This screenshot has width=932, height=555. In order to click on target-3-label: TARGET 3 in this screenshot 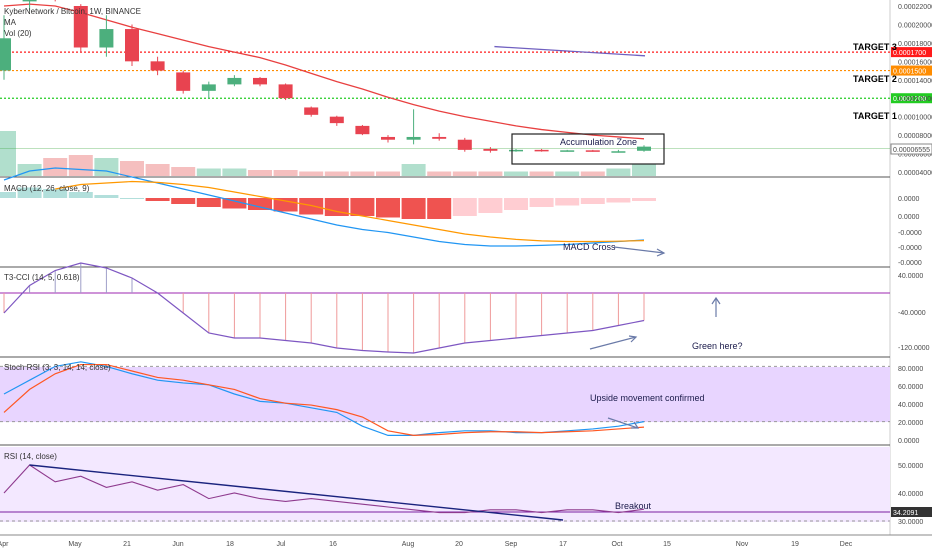, I will do `click(875, 47)`.